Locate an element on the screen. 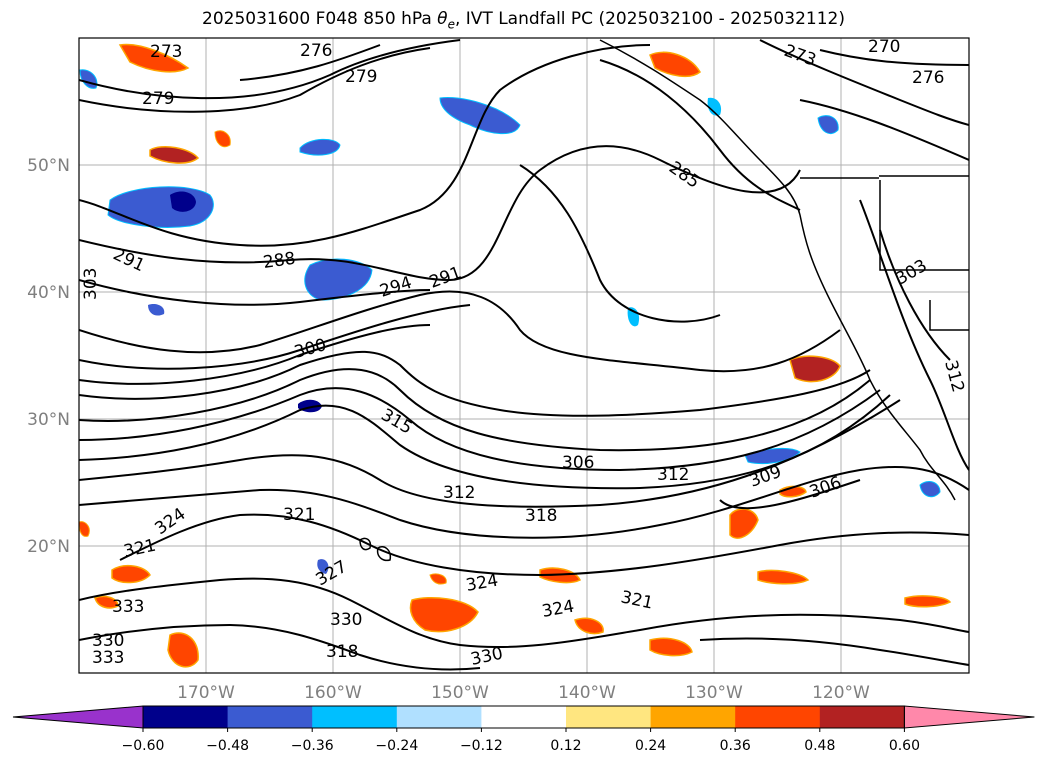 Image resolution: width=1047 pixels, height=767 pixels. colorbar-frame is located at coordinates (523, 717).